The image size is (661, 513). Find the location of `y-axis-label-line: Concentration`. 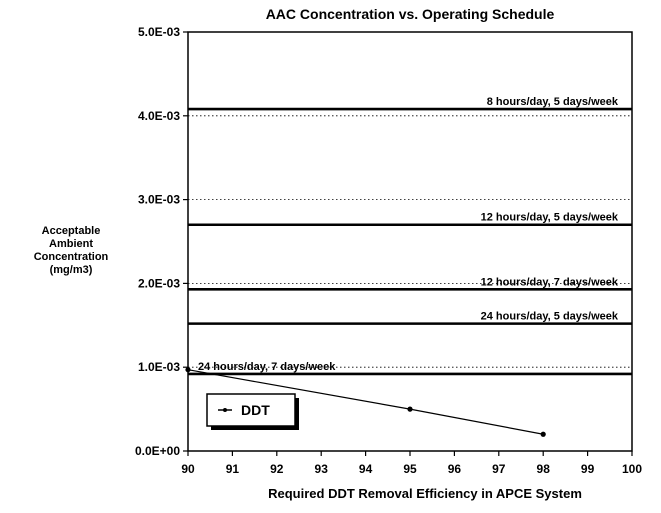

y-axis-label-line: Concentration is located at coordinates (71, 257).